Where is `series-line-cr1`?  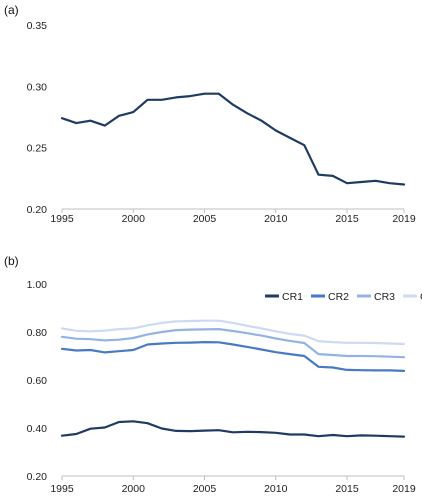
series-line-cr1 is located at coordinates (233, 429).